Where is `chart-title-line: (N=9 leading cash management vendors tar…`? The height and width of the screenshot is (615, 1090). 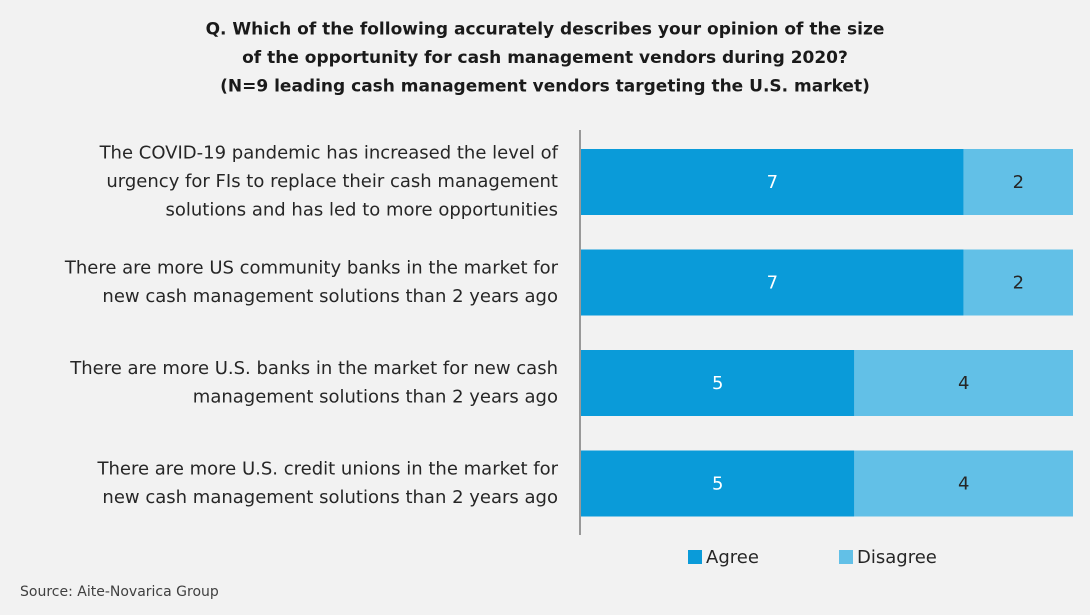 chart-title-line: (N=9 leading cash management vendors tar… is located at coordinates (545, 87).